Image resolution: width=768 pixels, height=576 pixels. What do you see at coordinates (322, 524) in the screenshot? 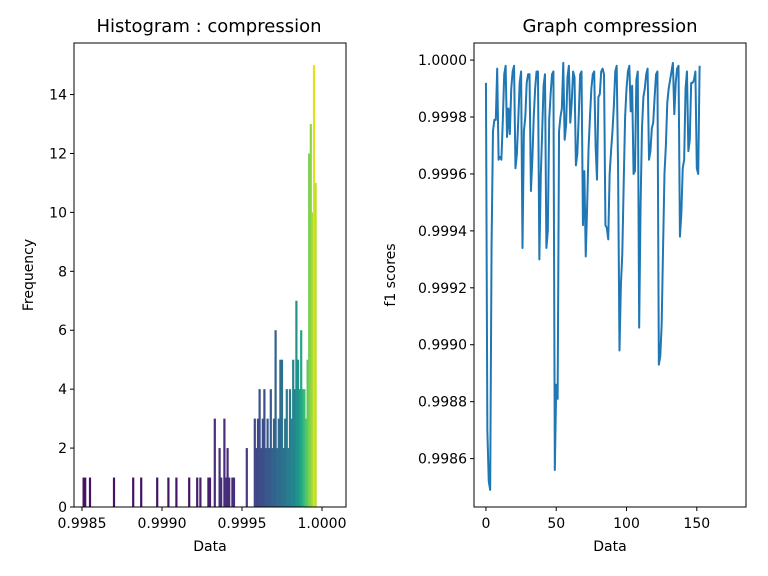
I see `histogram-x-tick-label: 1.0000` at bounding box center [322, 524].